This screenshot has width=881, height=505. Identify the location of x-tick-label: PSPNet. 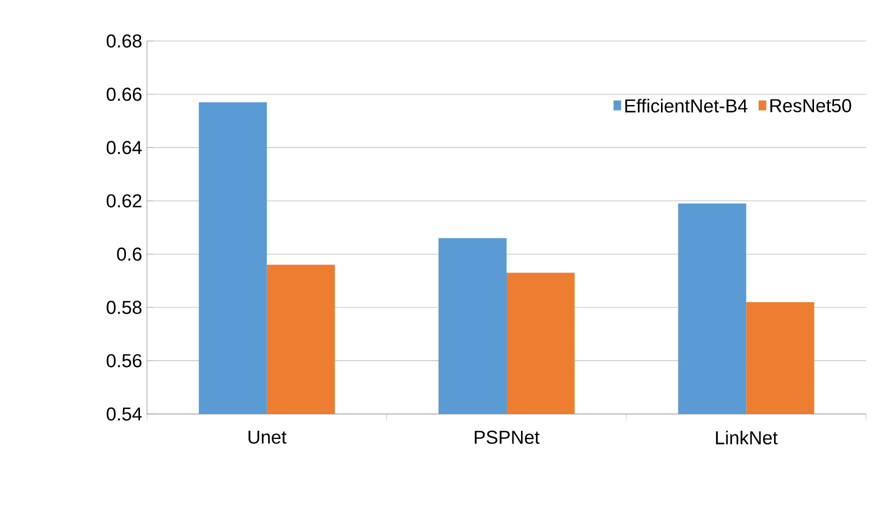
(507, 437).